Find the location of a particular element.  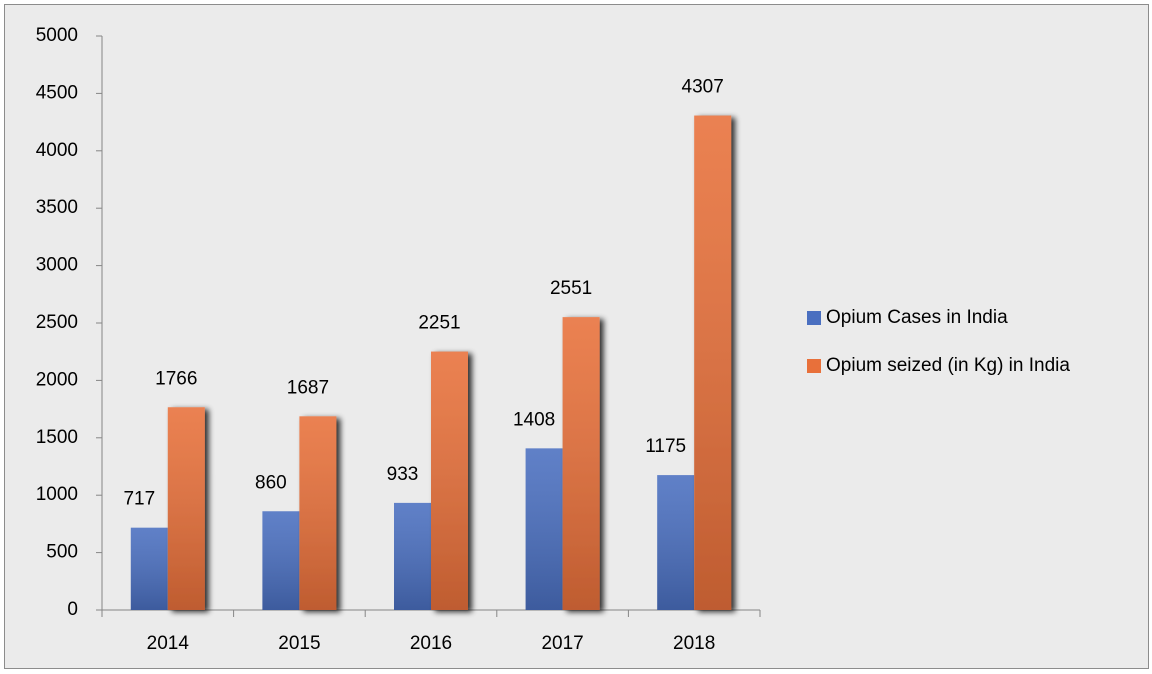

data-label: 4307 is located at coordinates (703, 87).